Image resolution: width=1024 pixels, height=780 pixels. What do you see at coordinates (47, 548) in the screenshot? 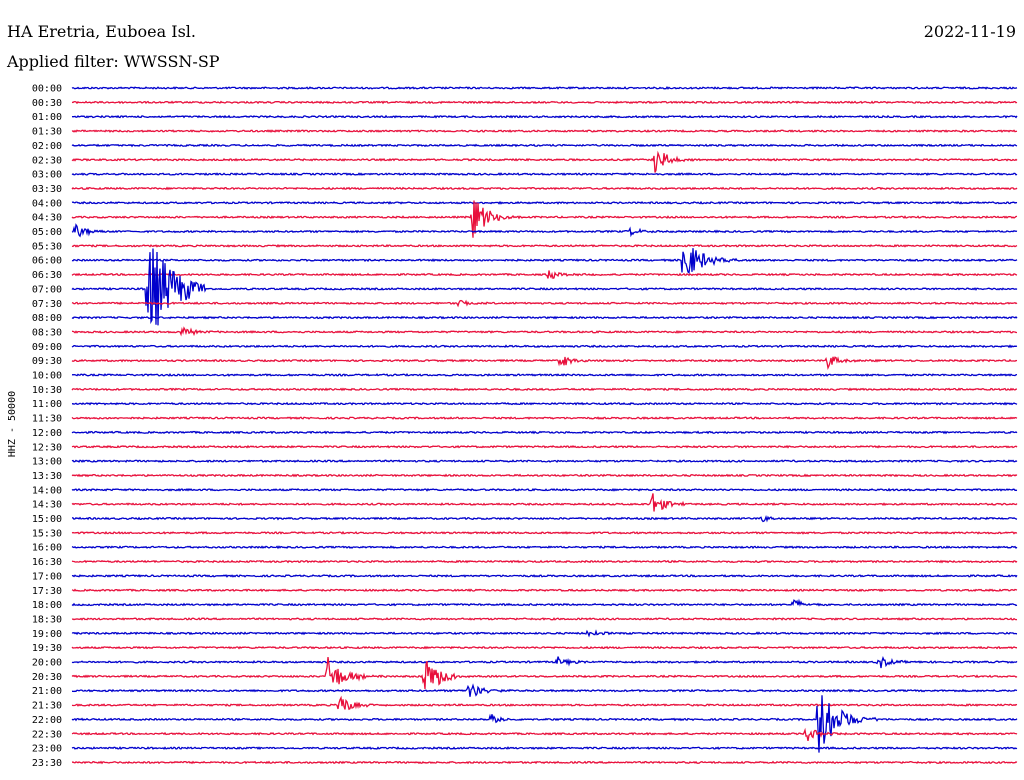
I see `time-tick-label: 16:00` at bounding box center [47, 548].